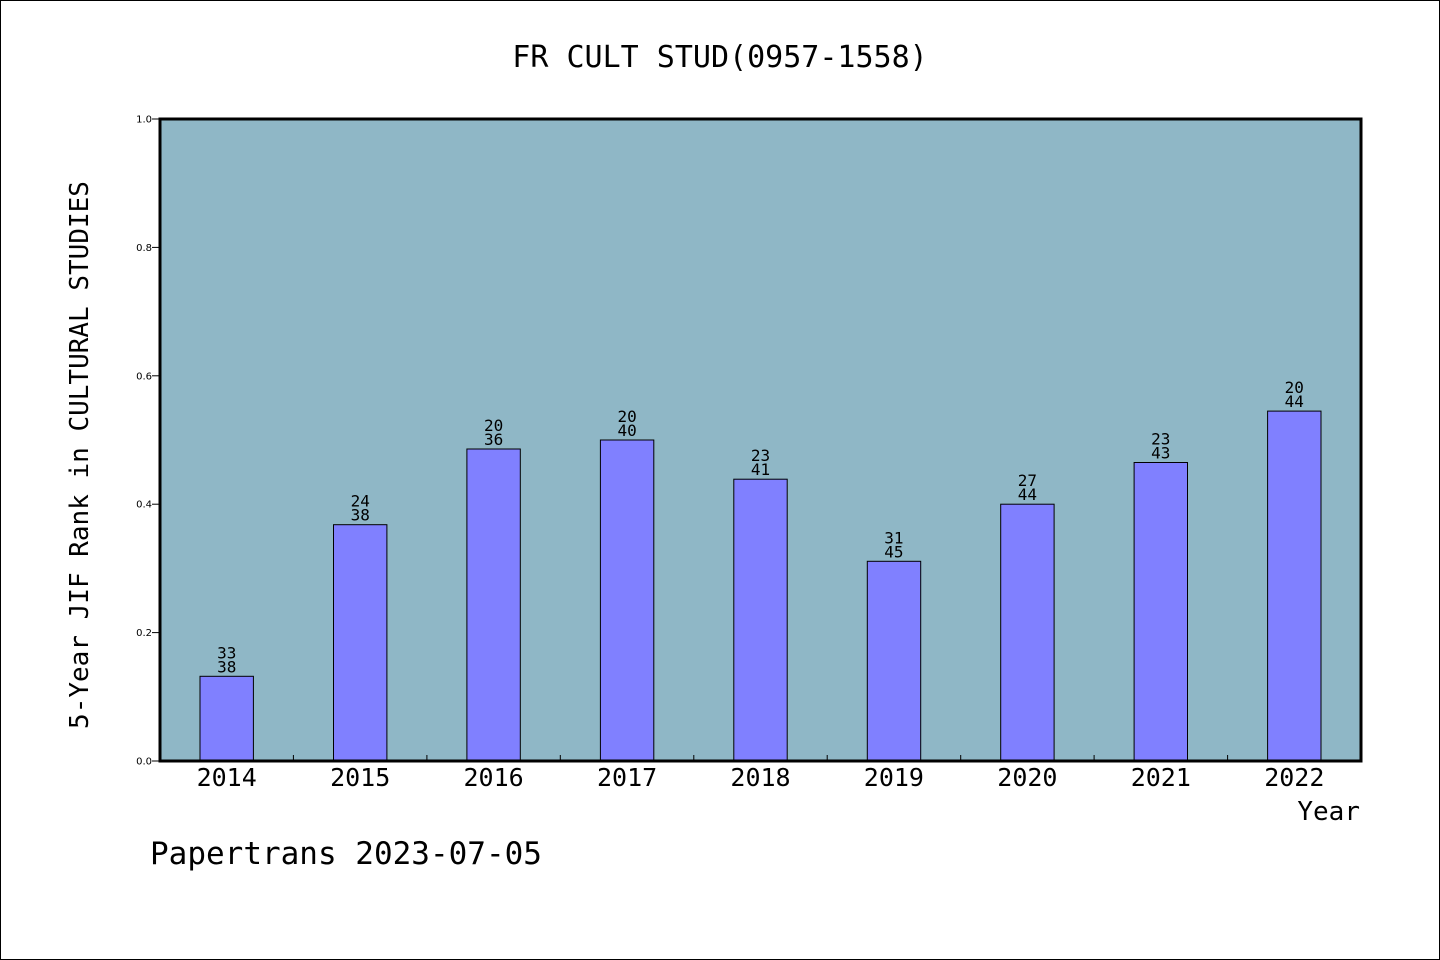 This screenshot has height=960, width=1440. I want to click on x-tick-label-2017: 2017, so click(627, 777).